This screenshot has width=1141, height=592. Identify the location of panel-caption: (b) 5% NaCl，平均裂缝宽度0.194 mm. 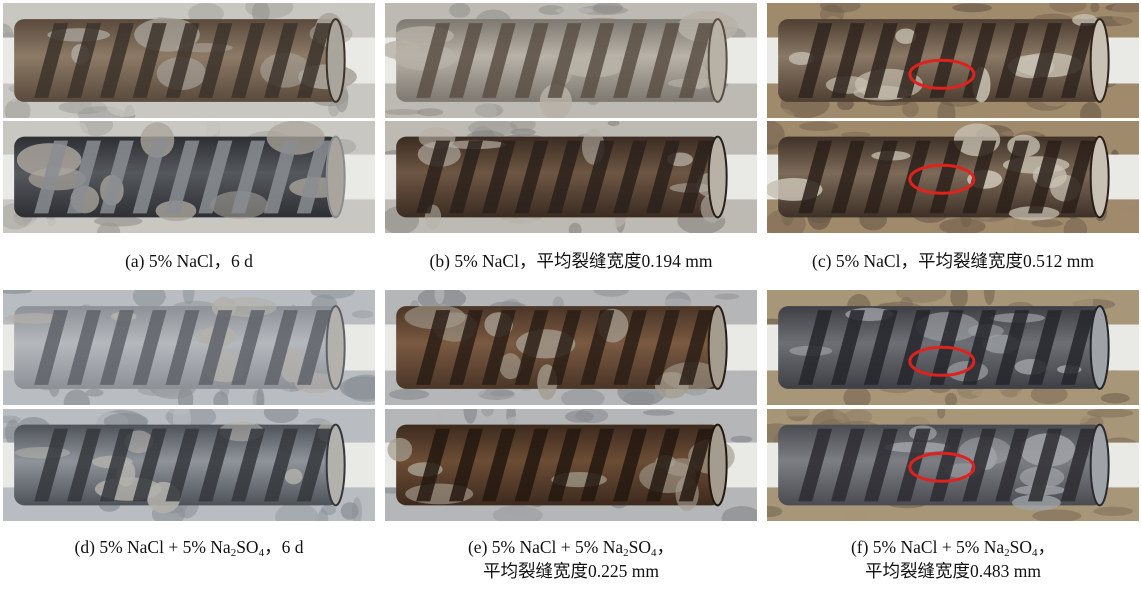
(571, 261).